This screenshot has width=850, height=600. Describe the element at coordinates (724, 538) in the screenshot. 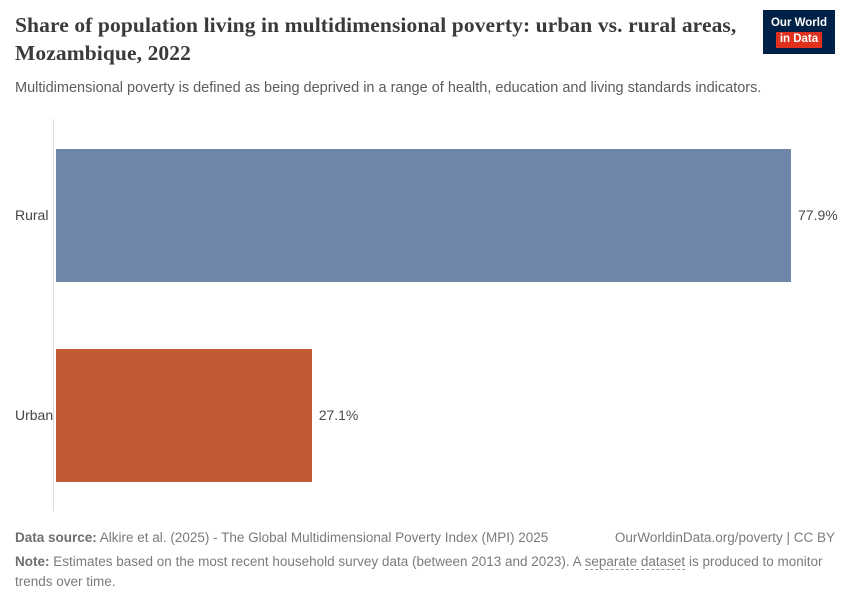

I see `attribution-link: OurWorldinData.org/poverty | CC BY` at that location.